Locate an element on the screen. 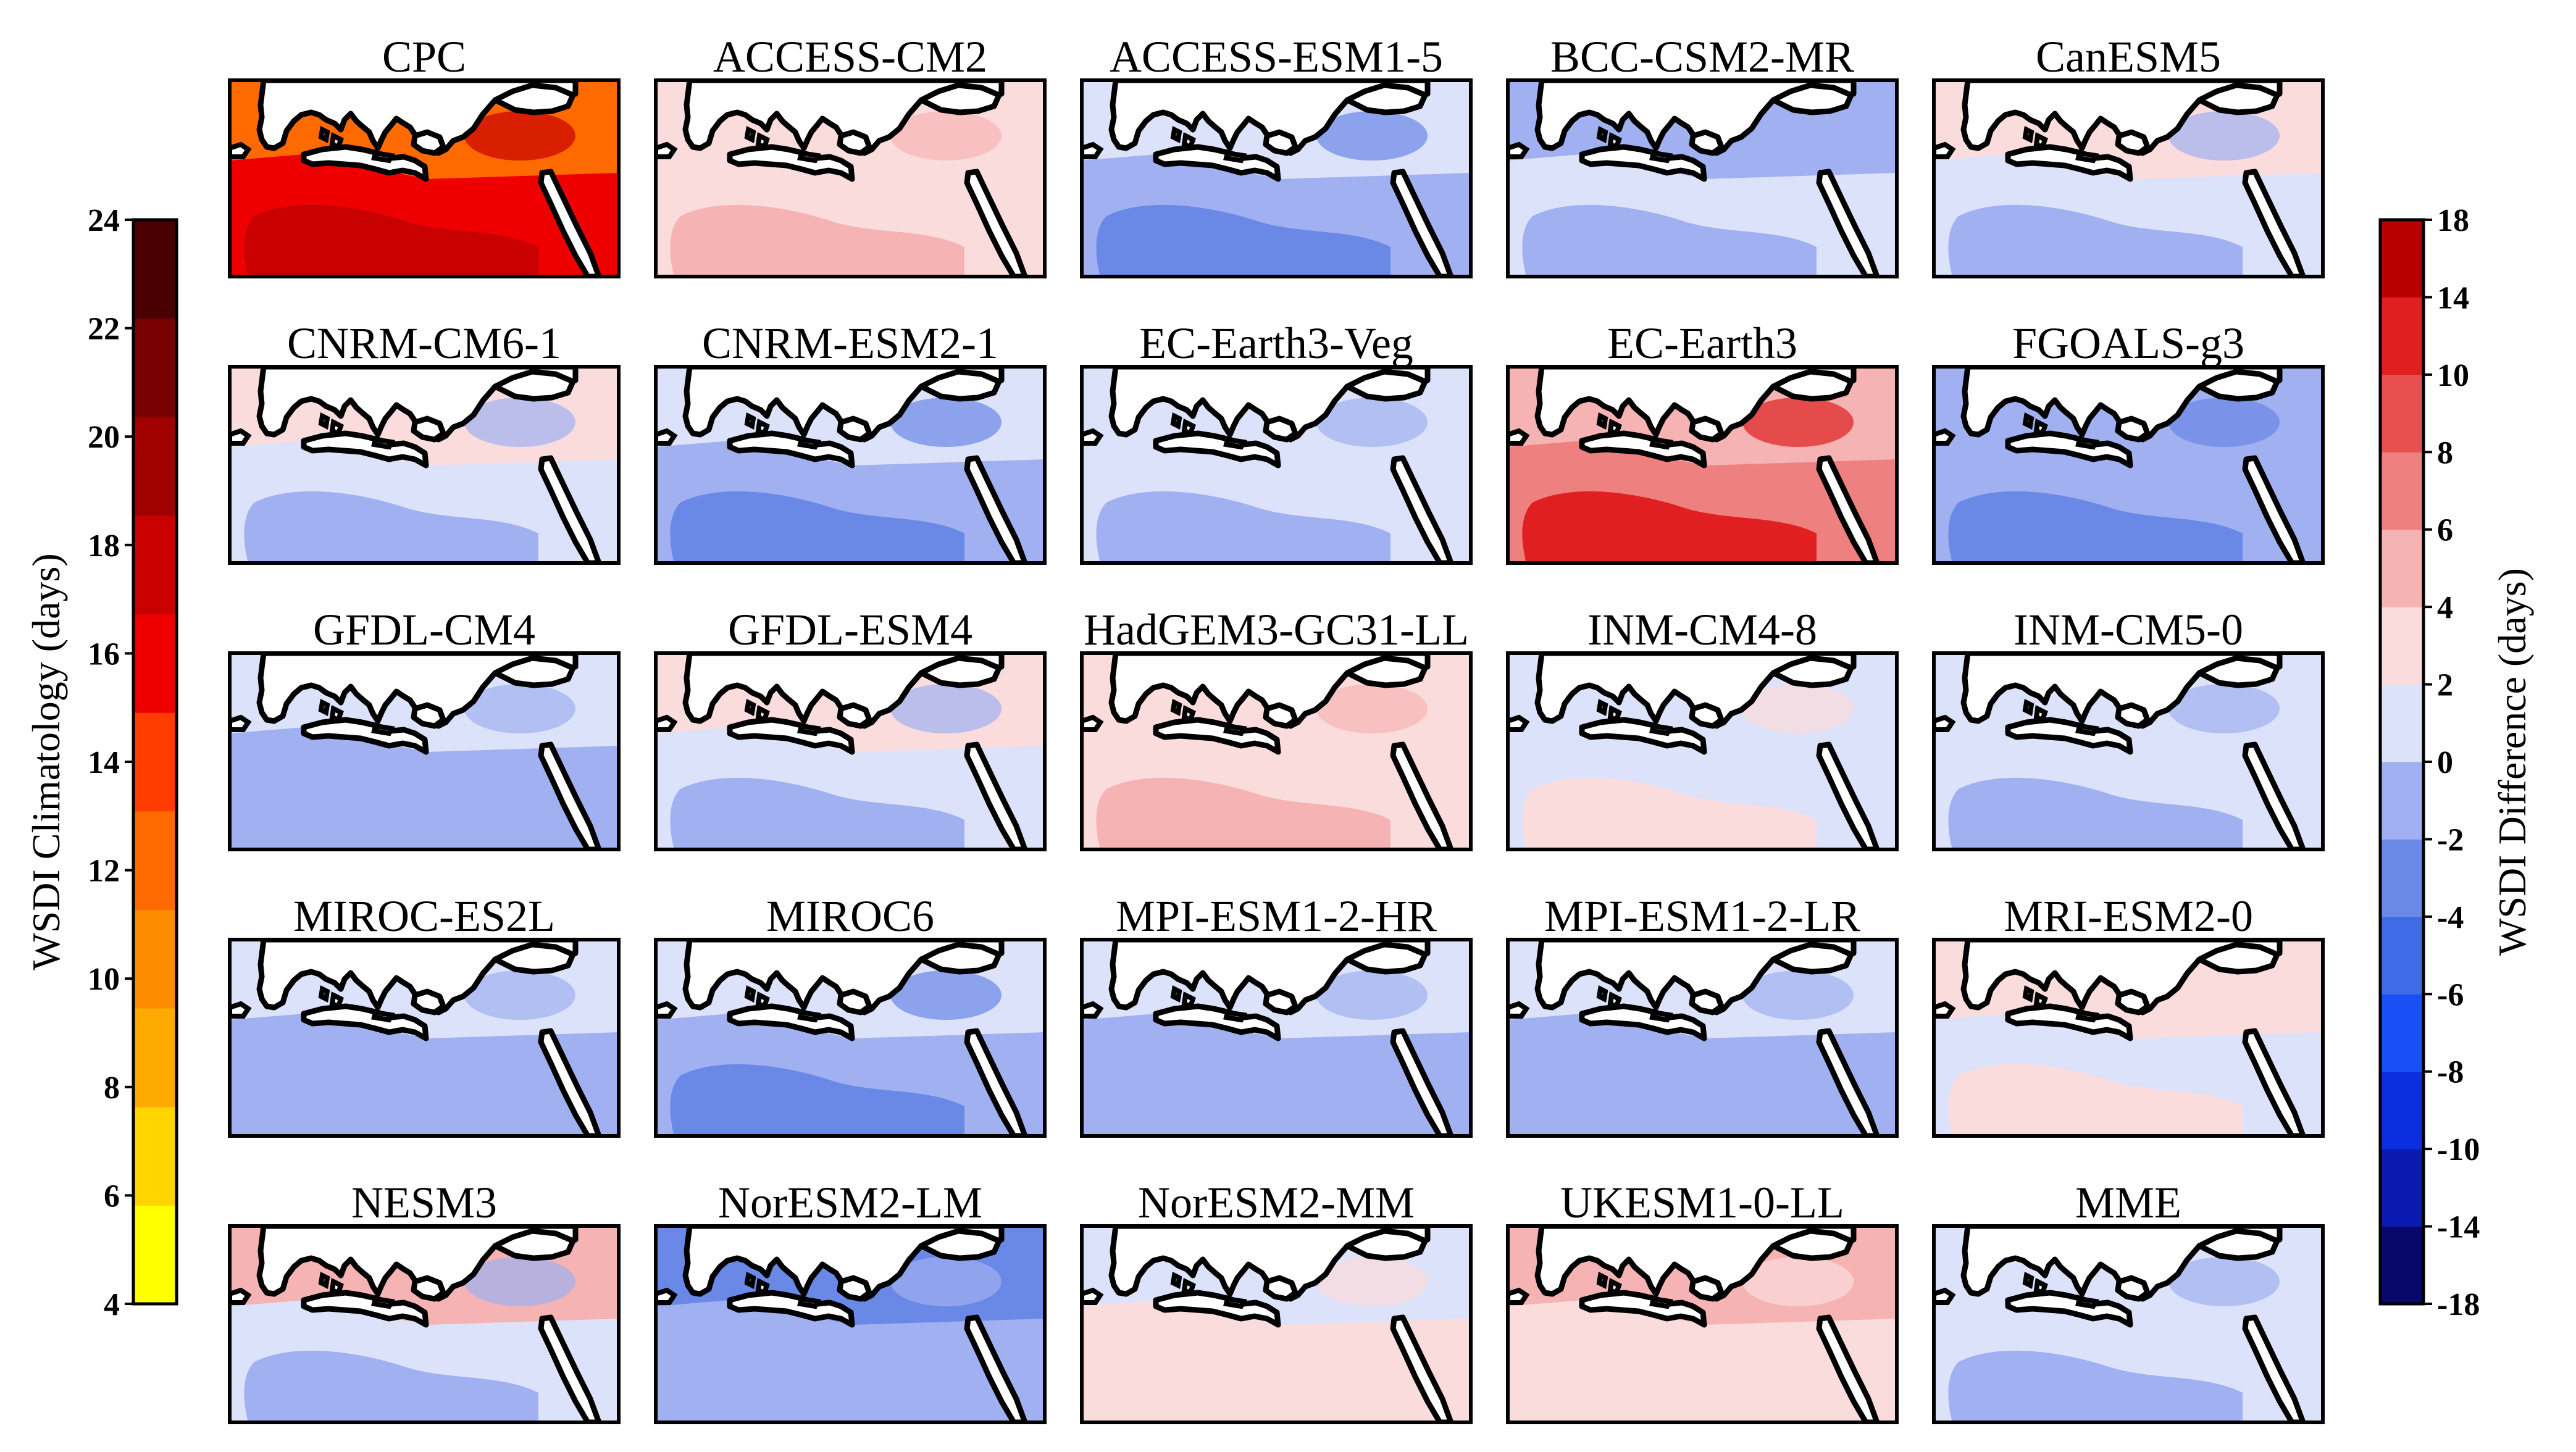 The width and height of the screenshot is (2576, 1452). map-panel: MIROC-ES2L is located at coordinates (425, 1014).